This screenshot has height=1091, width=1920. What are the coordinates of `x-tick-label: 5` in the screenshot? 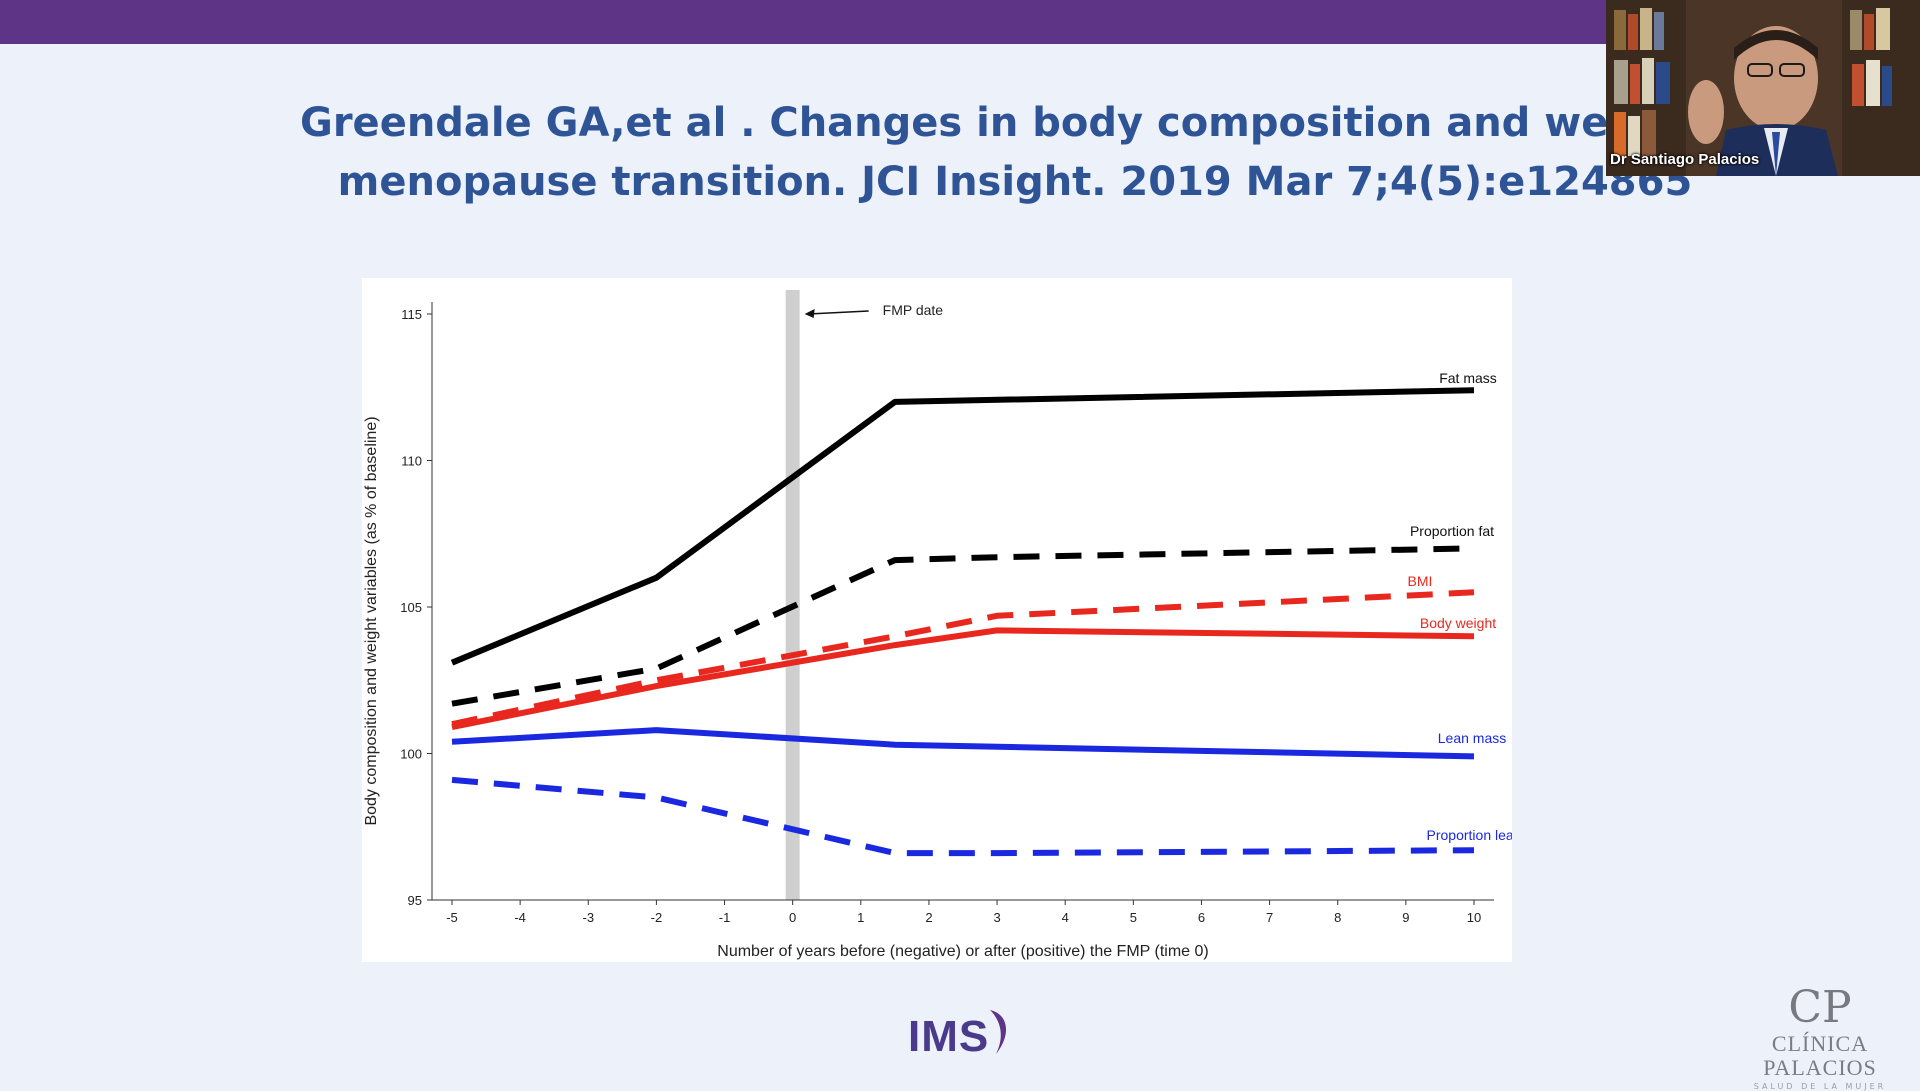 It's located at (1133, 917).